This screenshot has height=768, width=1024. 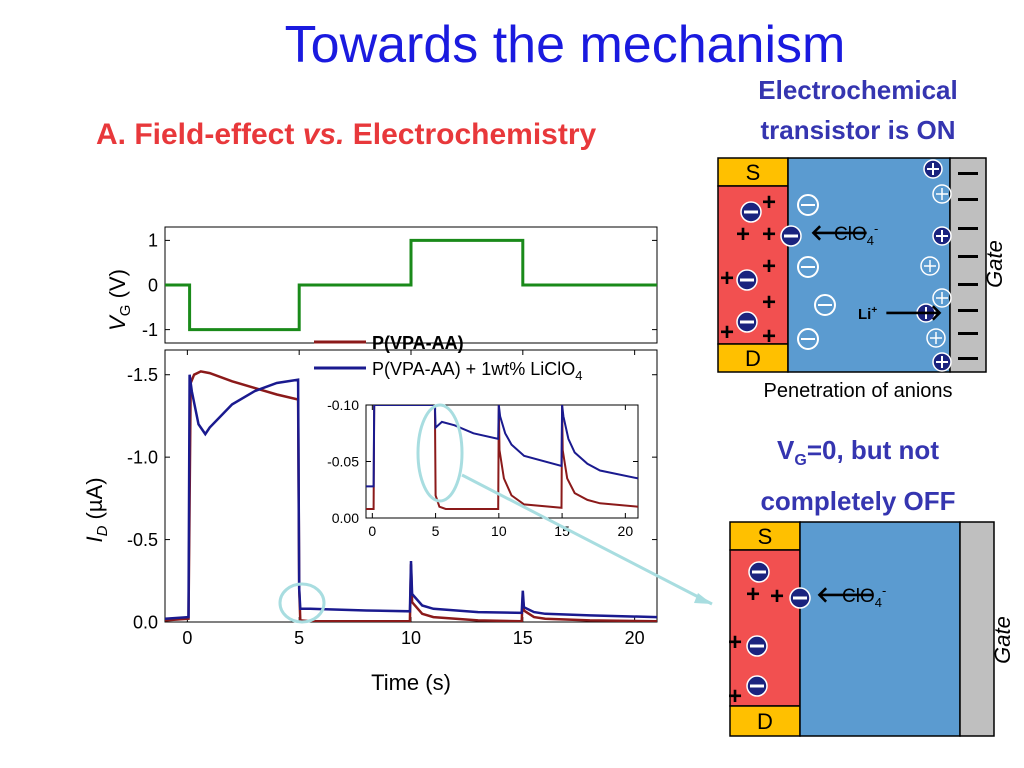 I want to click on cations-outline, so click(x=936, y=266).